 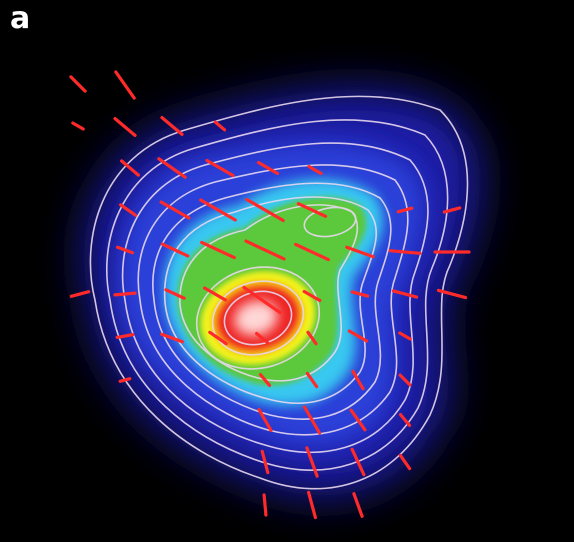 What do you see at coordinates (330, 222) in the screenshot?
I see `contour-secondary-peak` at bounding box center [330, 222].